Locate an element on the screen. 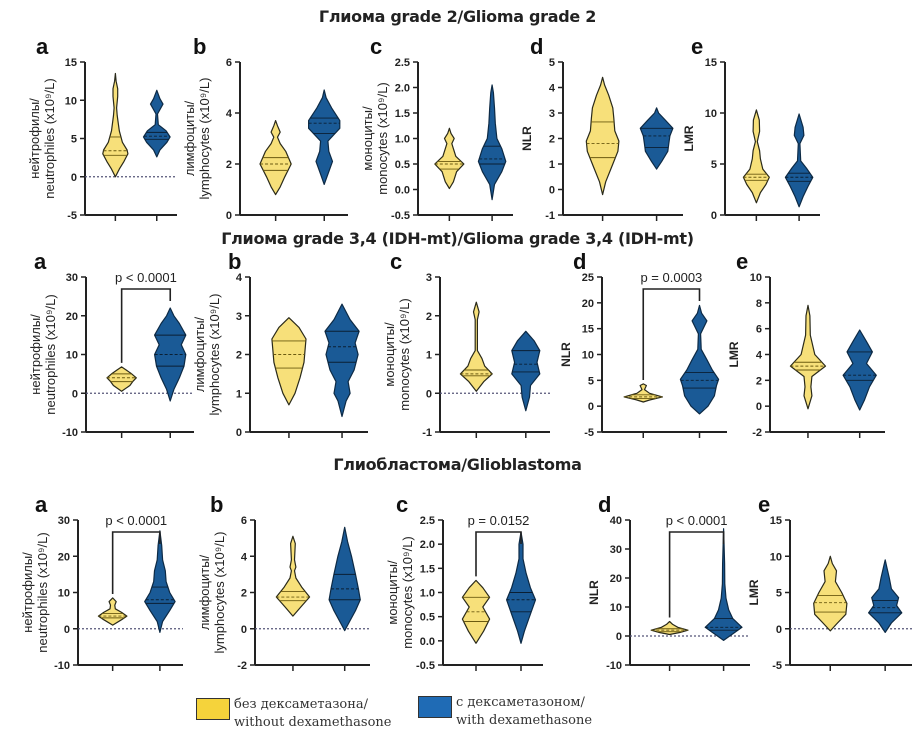  panel-1-b: b 0 1 2 3 4 лимфоциты/lymphocytes (x10⁹/L) is located at coordinates (280, 344).